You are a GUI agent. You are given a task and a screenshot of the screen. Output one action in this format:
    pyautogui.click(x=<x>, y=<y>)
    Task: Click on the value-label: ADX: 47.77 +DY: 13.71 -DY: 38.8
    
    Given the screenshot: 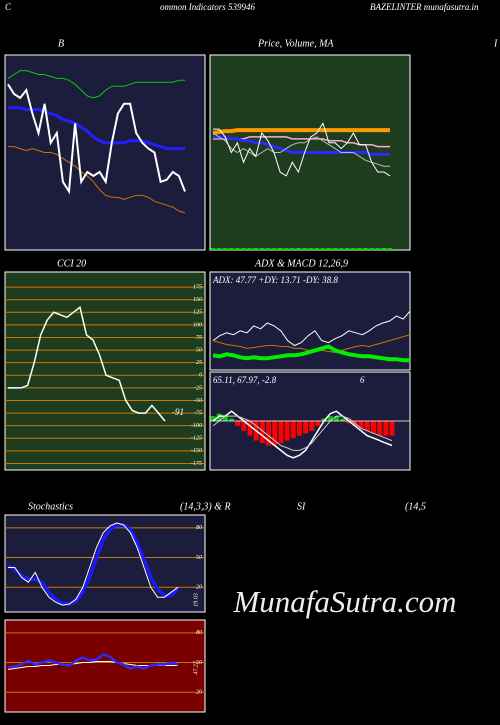 What is the action you would take?
    pyautogui.click(x=275, y=280)
    